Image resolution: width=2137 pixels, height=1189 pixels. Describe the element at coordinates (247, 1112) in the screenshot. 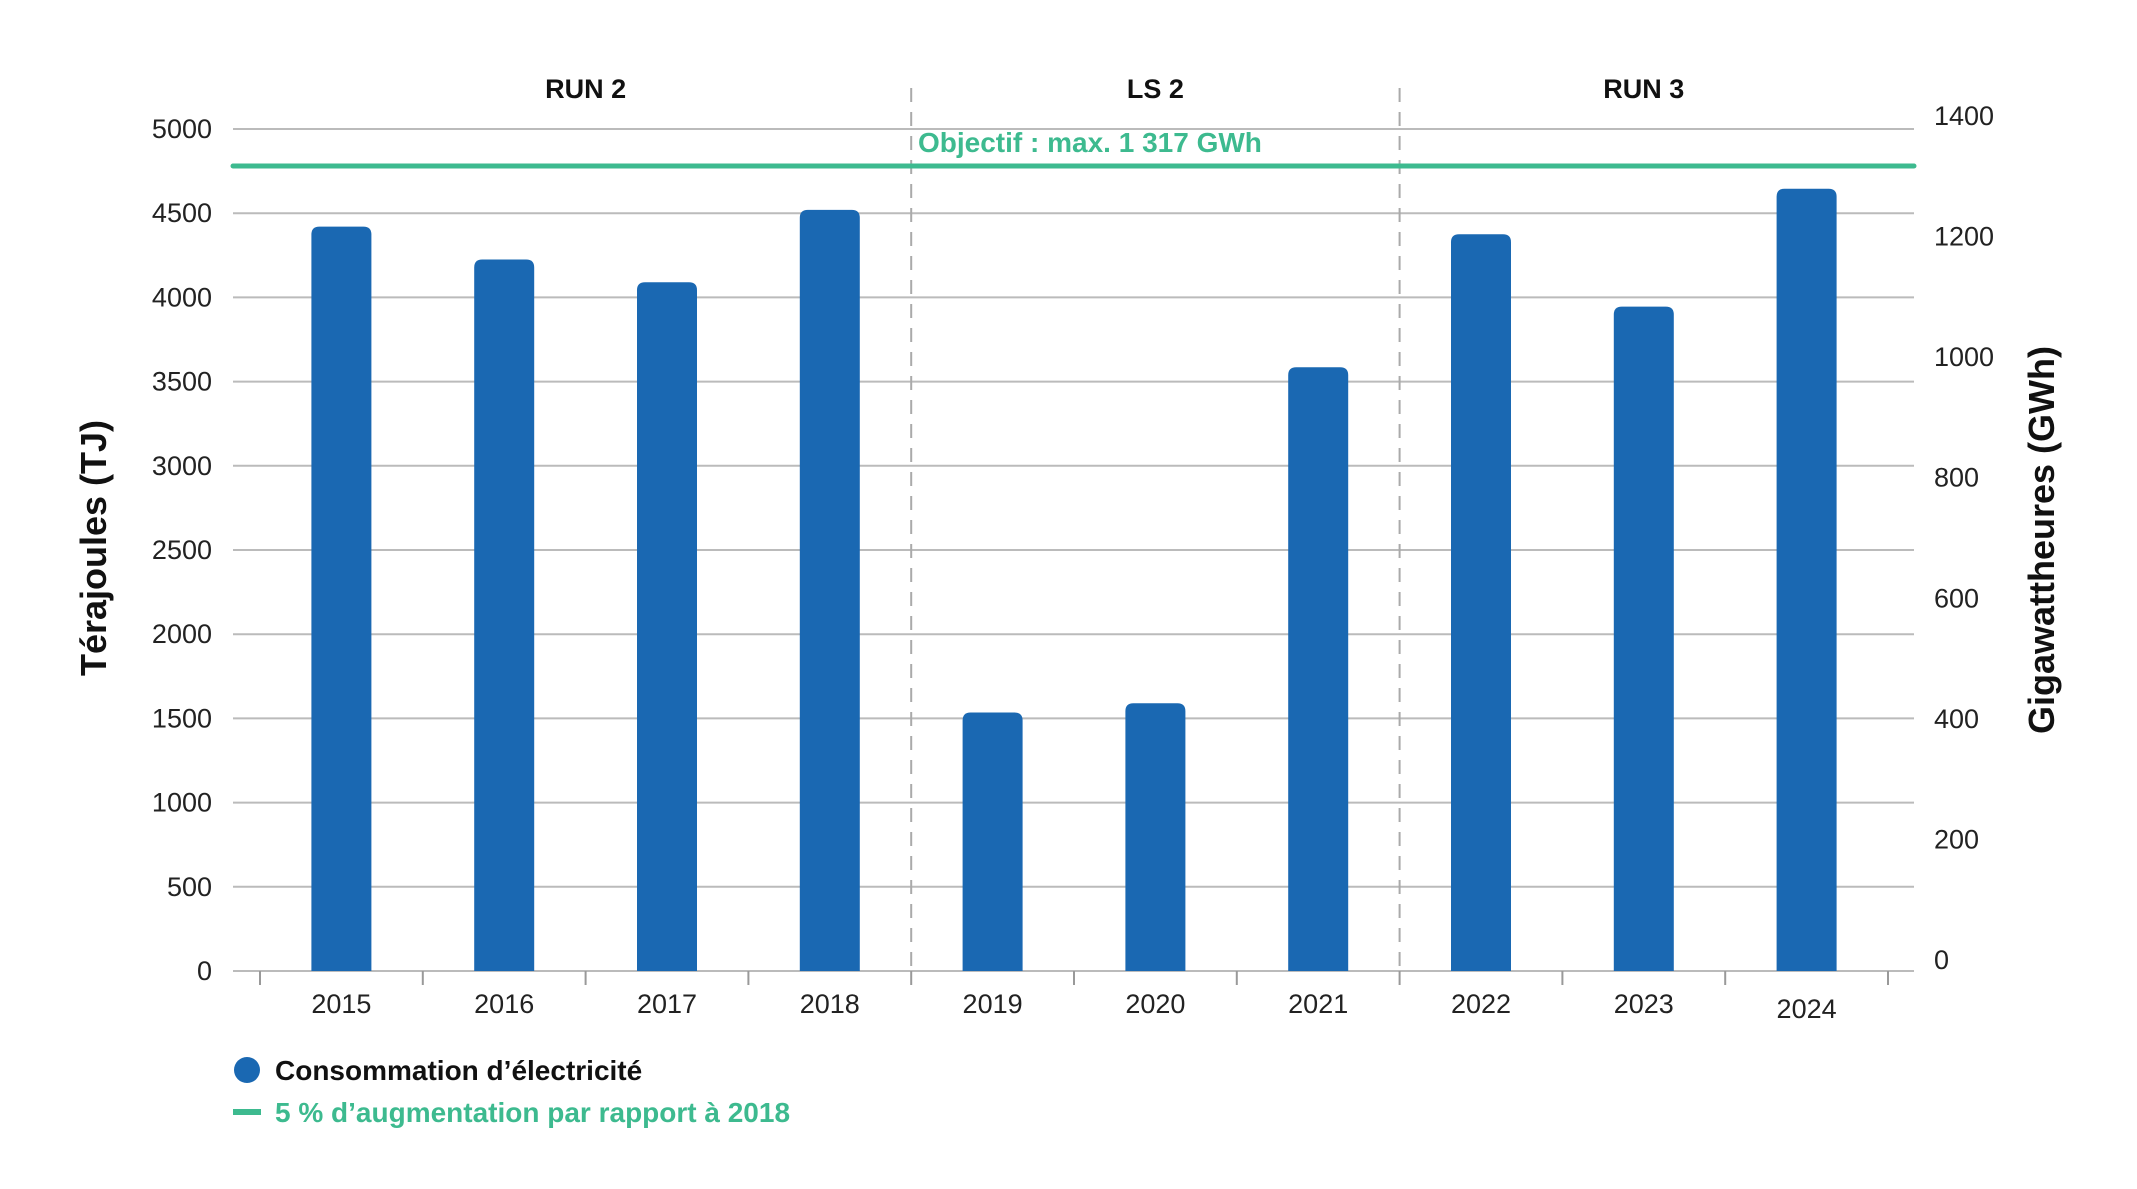

I see `legend-marker-target` at that location.